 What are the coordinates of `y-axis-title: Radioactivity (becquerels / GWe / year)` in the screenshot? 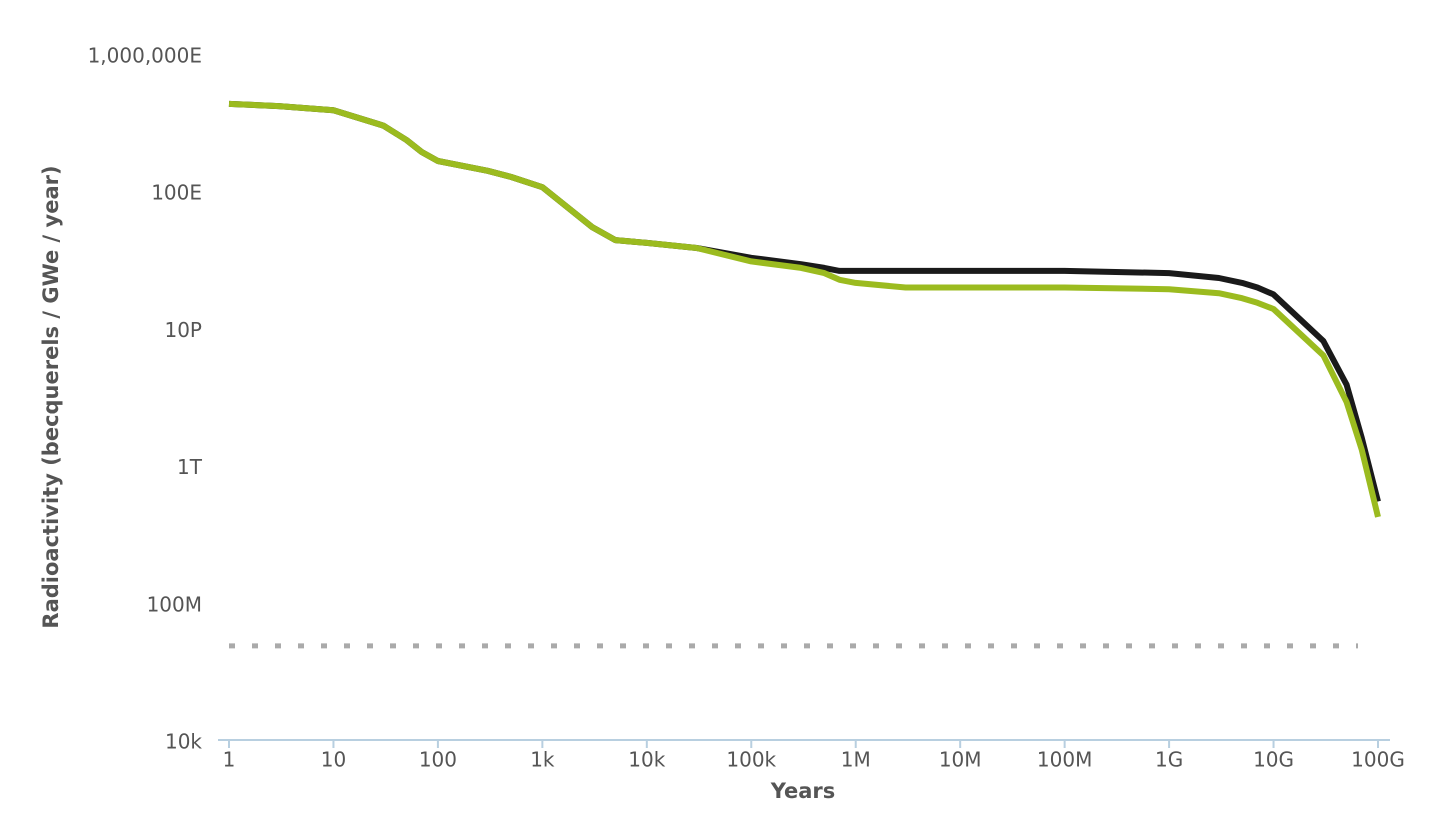 It's located at (51, 396).